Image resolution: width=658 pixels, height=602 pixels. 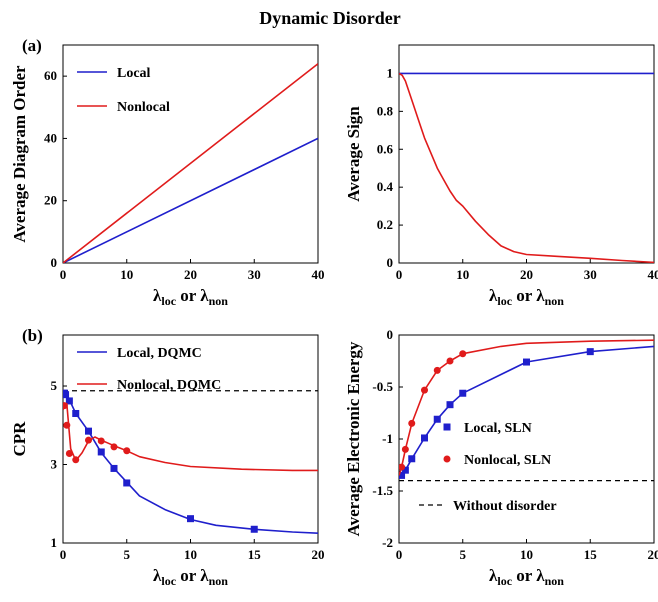 What do you see at coordinates (159, 353) in the screenshot?
I see `legend-label: Local, DQMC` at bounding box center [159, 353].